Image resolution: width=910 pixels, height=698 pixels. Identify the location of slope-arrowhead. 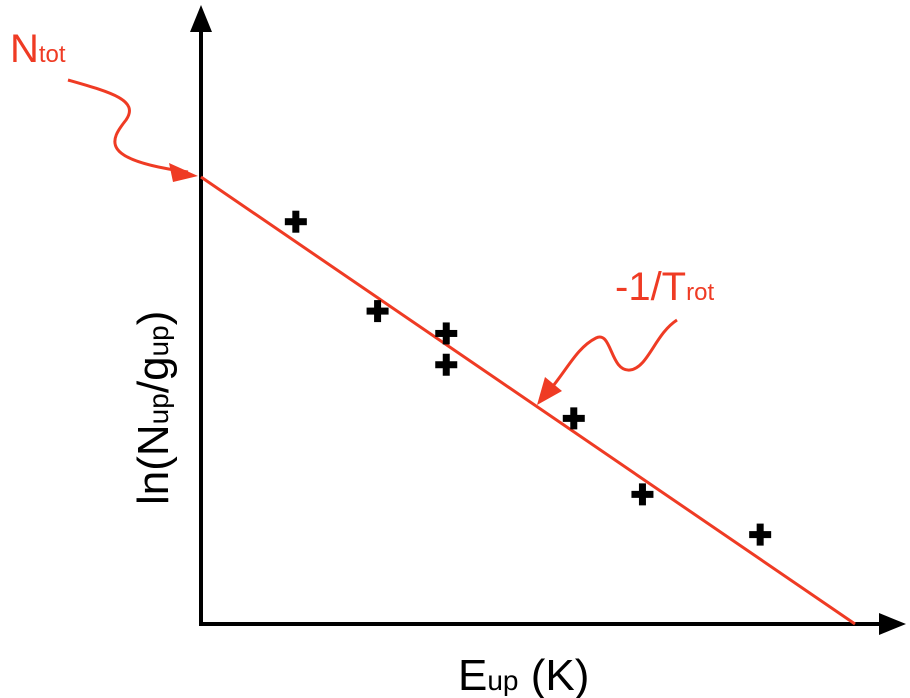
(549, 391).